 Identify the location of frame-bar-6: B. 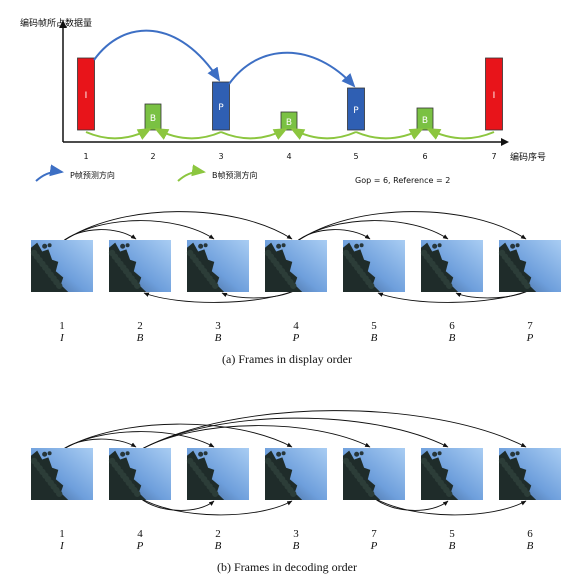
(425, 119).